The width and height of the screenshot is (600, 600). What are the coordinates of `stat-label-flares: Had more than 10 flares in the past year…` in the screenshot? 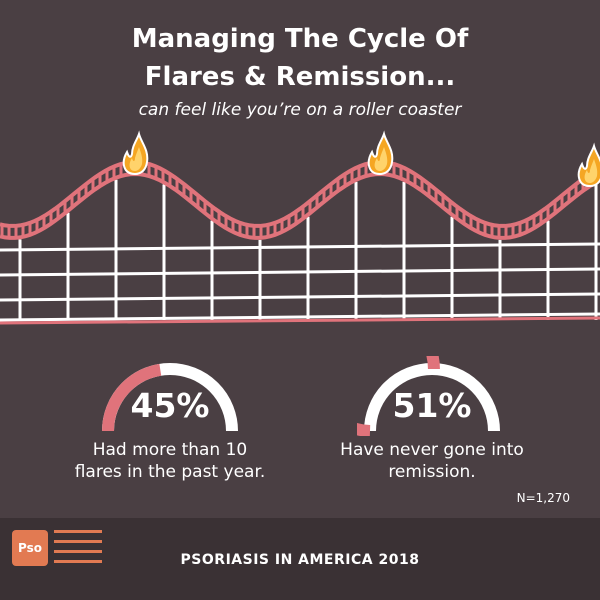 It's located at (170, 461).